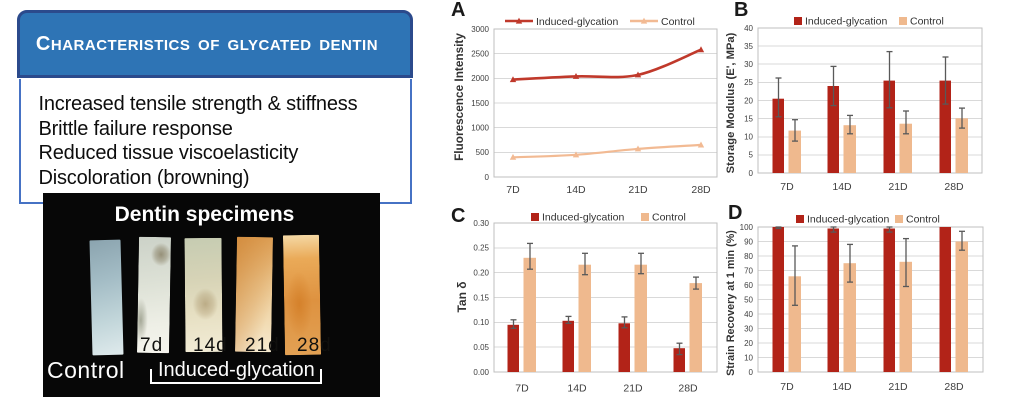 The height and width of the screenshot is (405, 1013). I want to click on svg-text: A, so click(458, 10).